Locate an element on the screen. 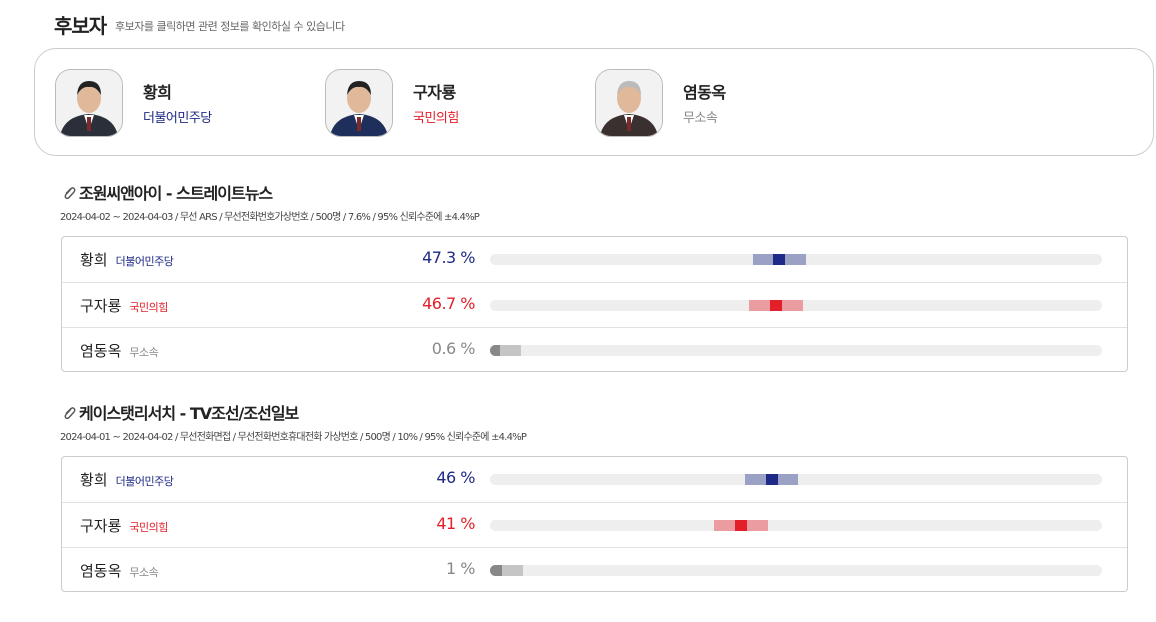 The width and height of the screenshot is (1156, 622). poll-title: 케이스탯리서치 - TV조선/조선일보 is located at coordinates (180, 412).